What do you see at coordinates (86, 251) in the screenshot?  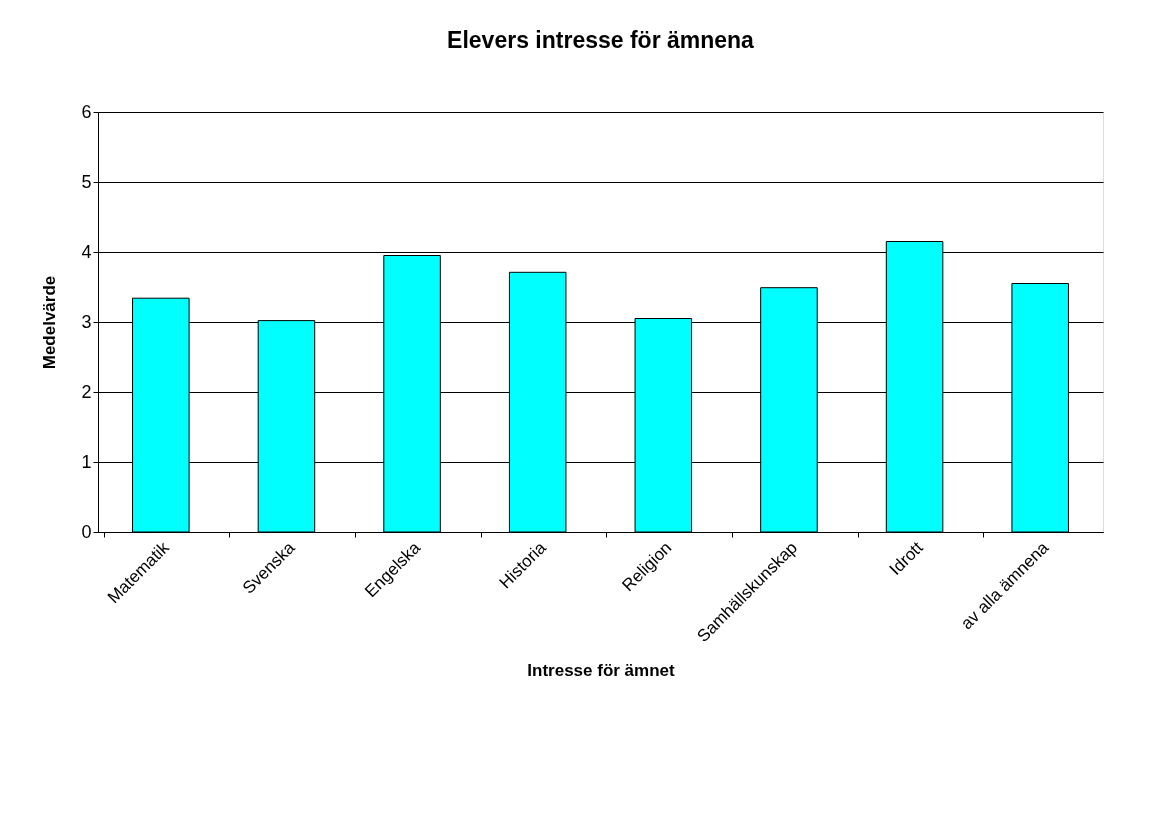 I see `y-tick-label: 4` at bounding box center [86, 251].